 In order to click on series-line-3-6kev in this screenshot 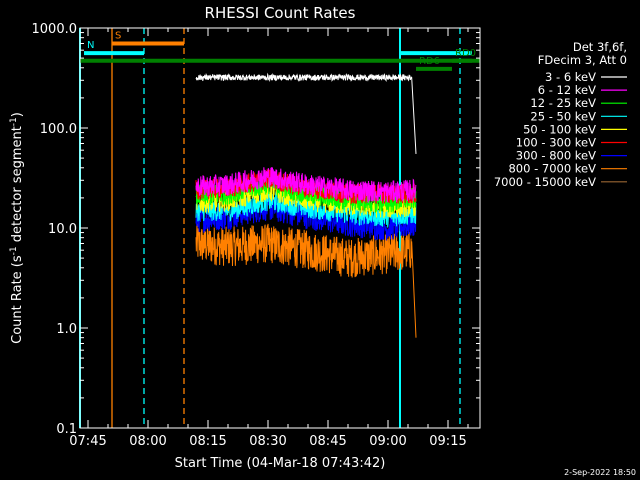, I will do `click(306, 113)`.